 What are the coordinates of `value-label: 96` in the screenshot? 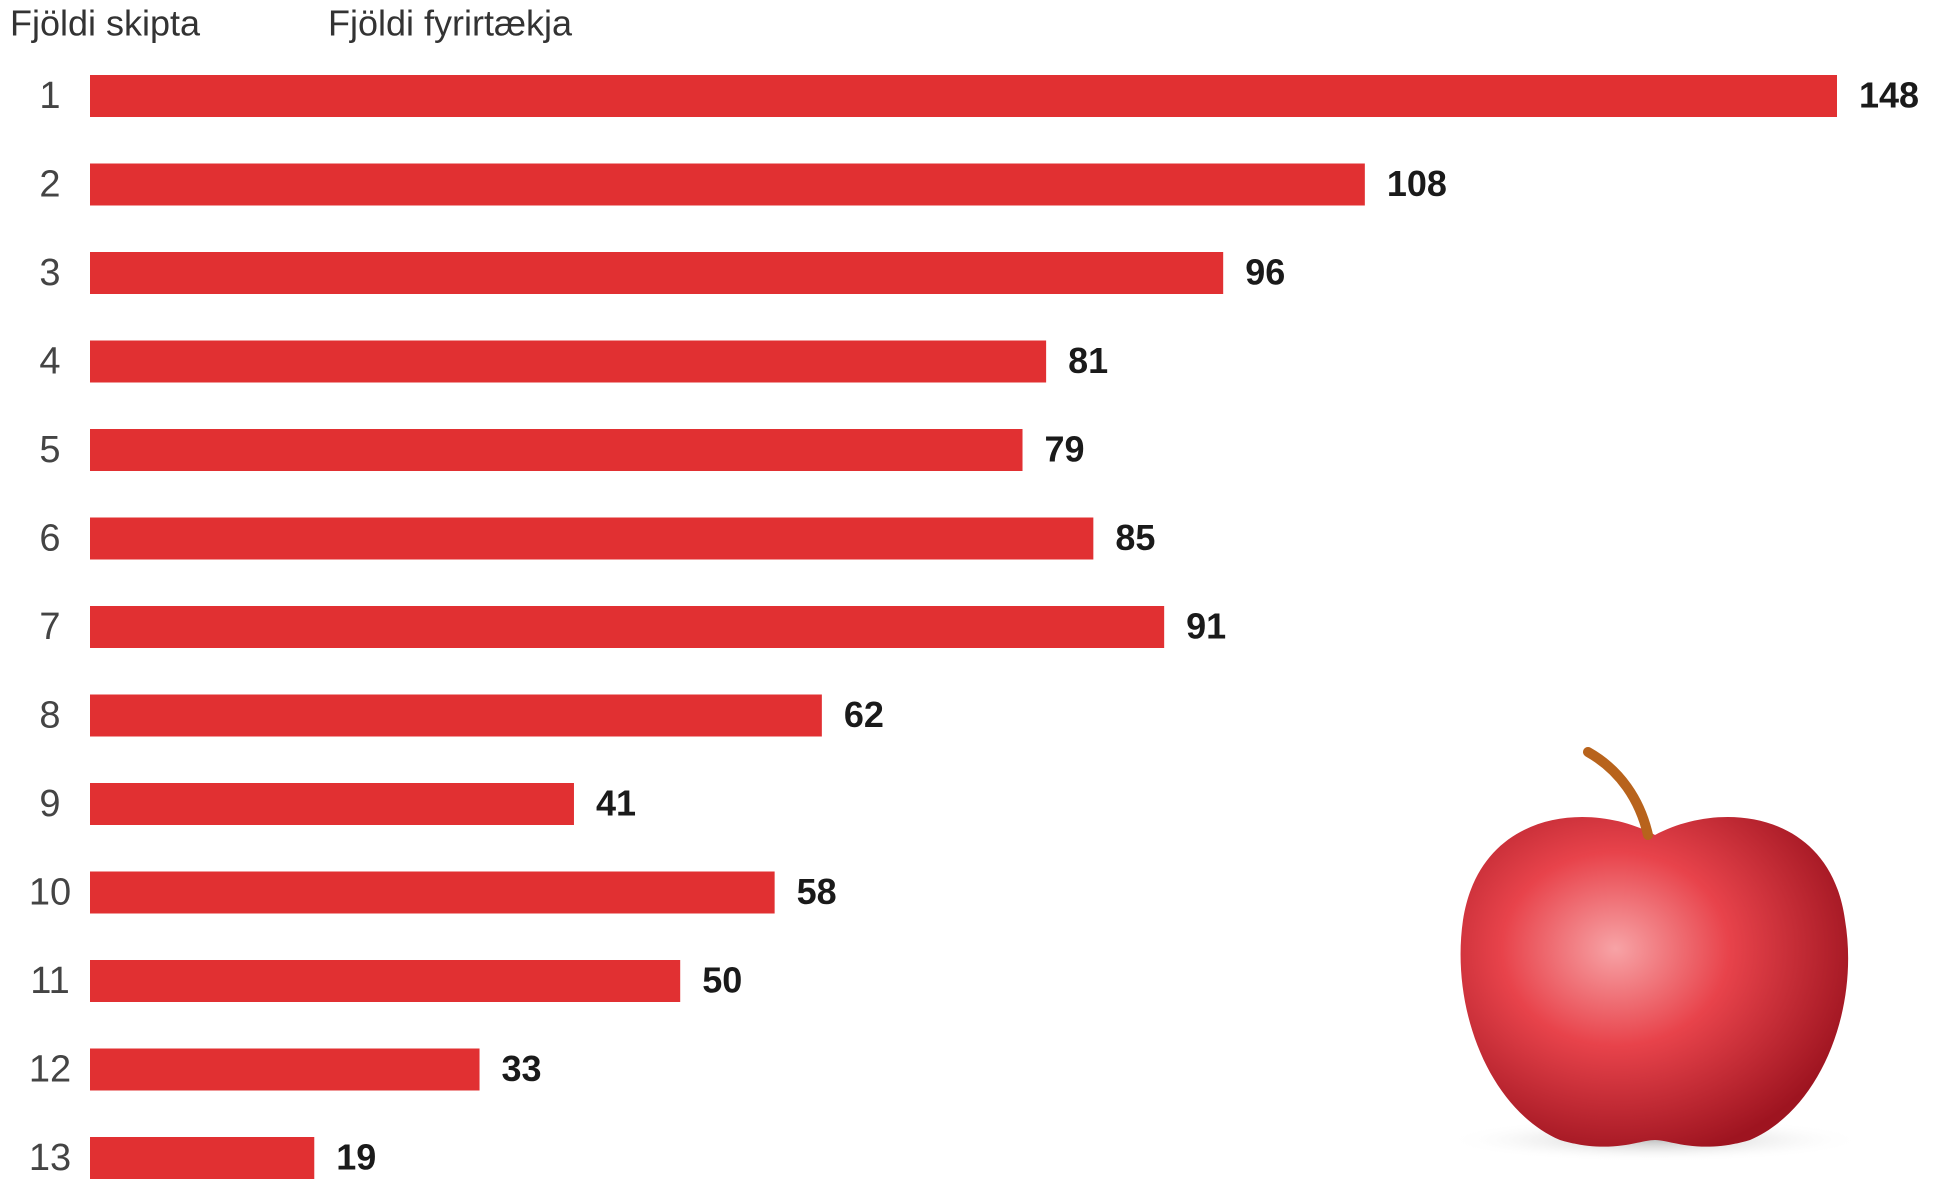 It's located at (1265, 272).